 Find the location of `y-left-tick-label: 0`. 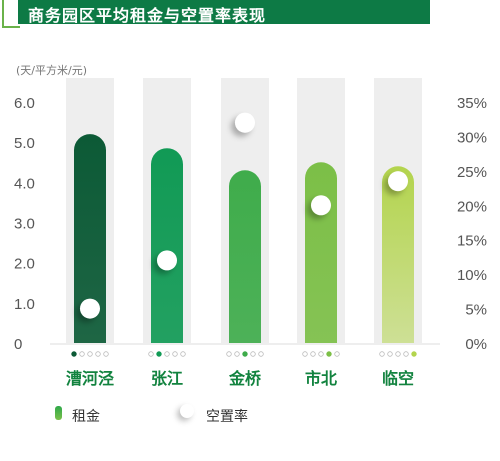

y-left-tick-label: 0 is located at coordinates (18, 344).